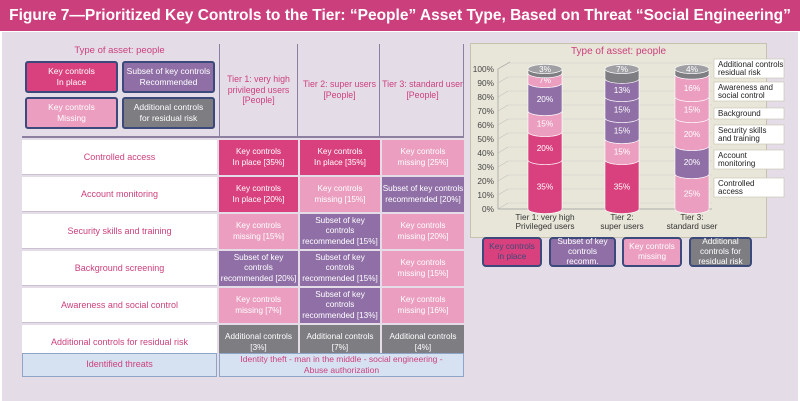 The width and height of the screenshot is (800, 401). What do you see at coordinates (168, 77) in the screenshot?
I see `legend-subset: Subset of key controls Recommended` at bounding box center [168, 77].